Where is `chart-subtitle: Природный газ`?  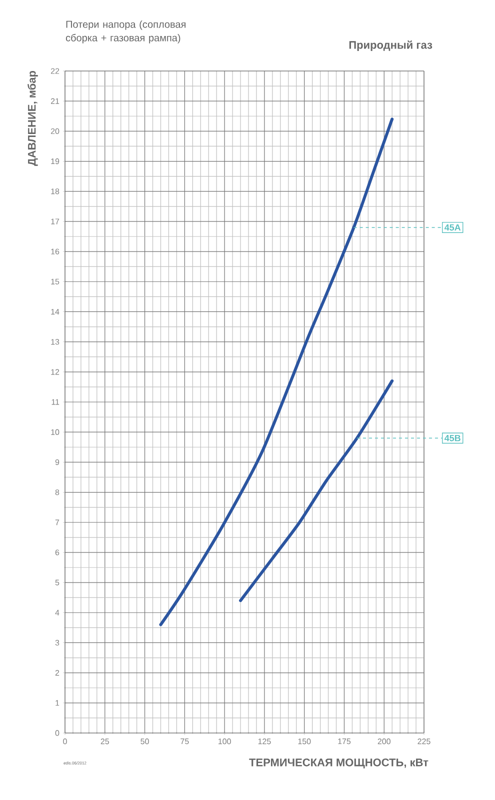
chart-subtitle: Природный газ is located at coordinates (390, 45).